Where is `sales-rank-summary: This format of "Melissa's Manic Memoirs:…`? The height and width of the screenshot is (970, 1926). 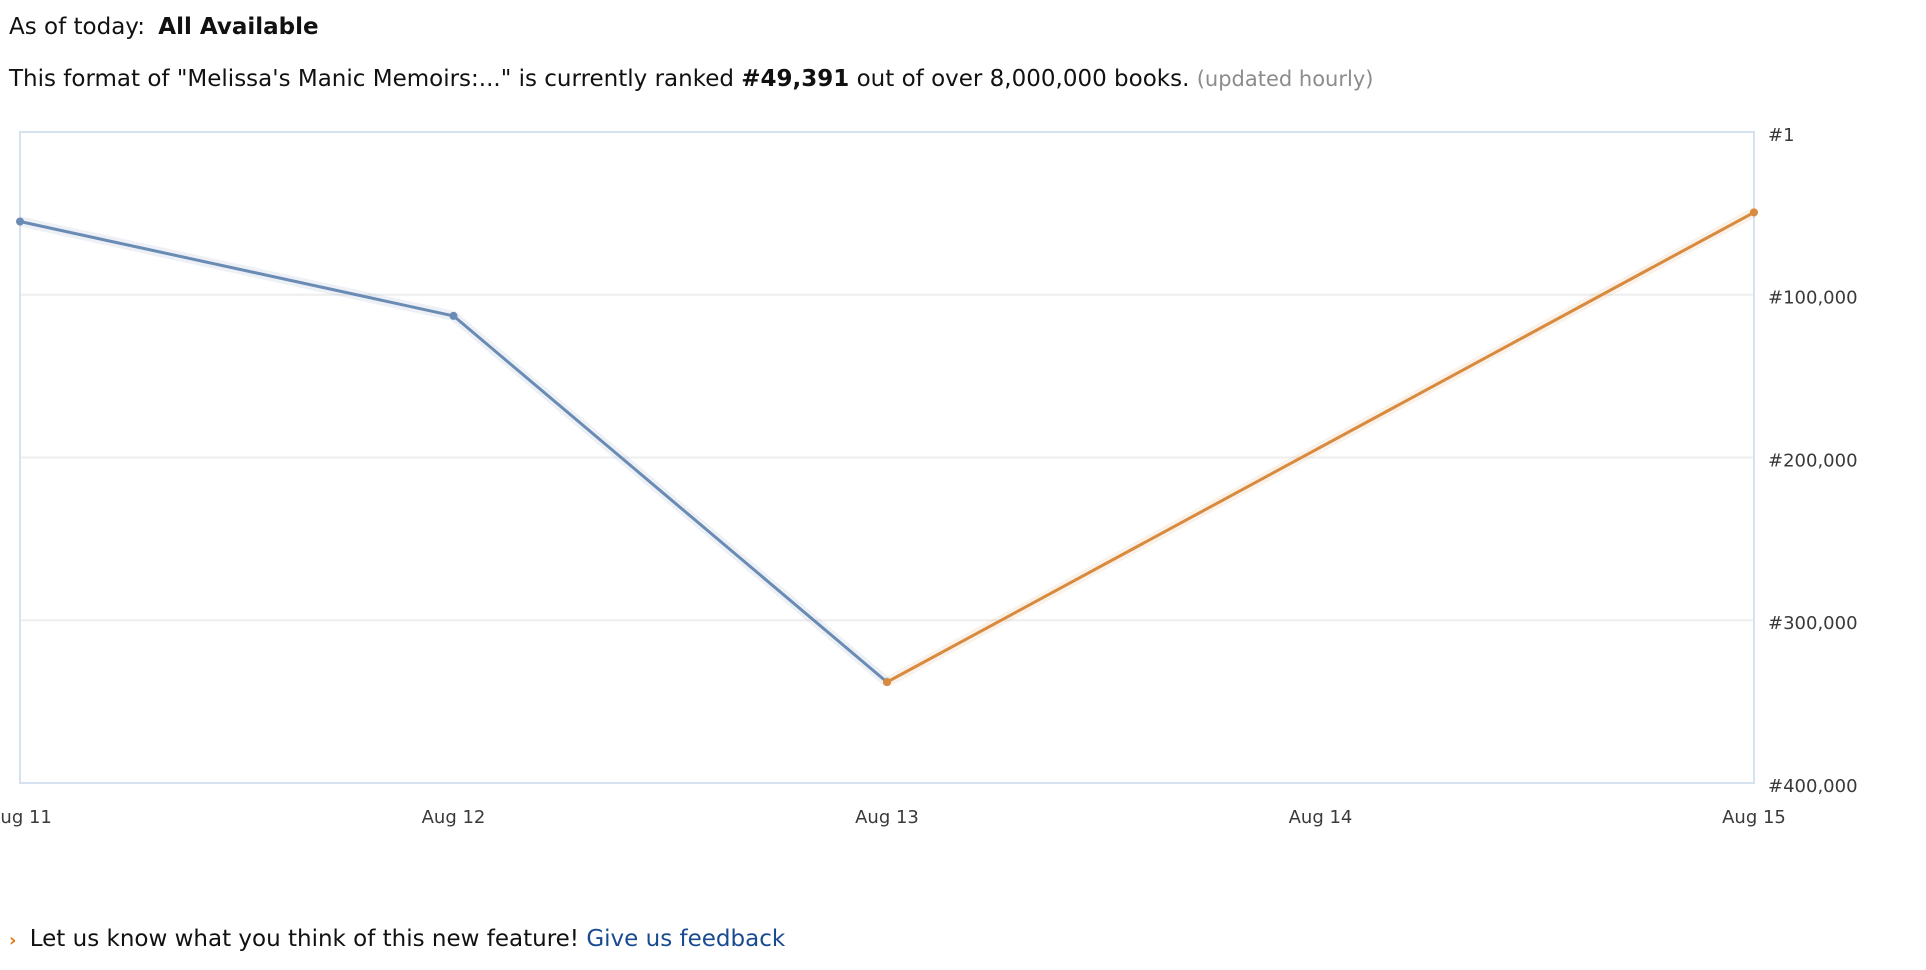
sales-rank-summary: This format of "Melissa's Manic Memoirs:… is located at coordinates (691, 79).